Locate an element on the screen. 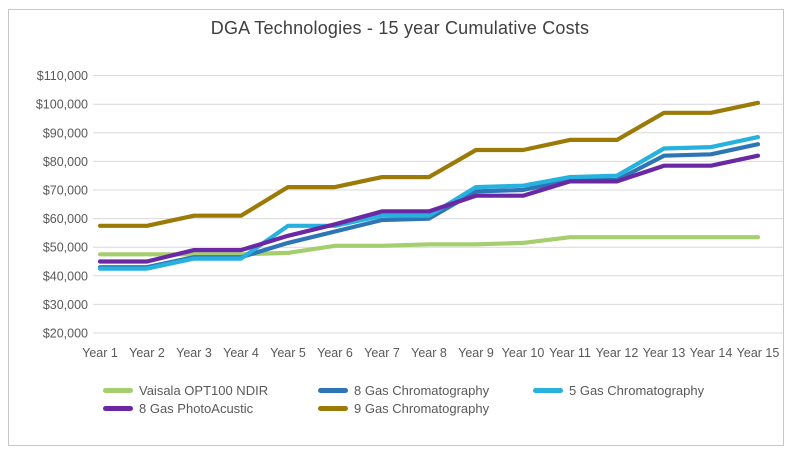 The height and width of the screenshot is (450, 800). x-axis-tick-label: Year 10 is located at coordinates (523, 353).